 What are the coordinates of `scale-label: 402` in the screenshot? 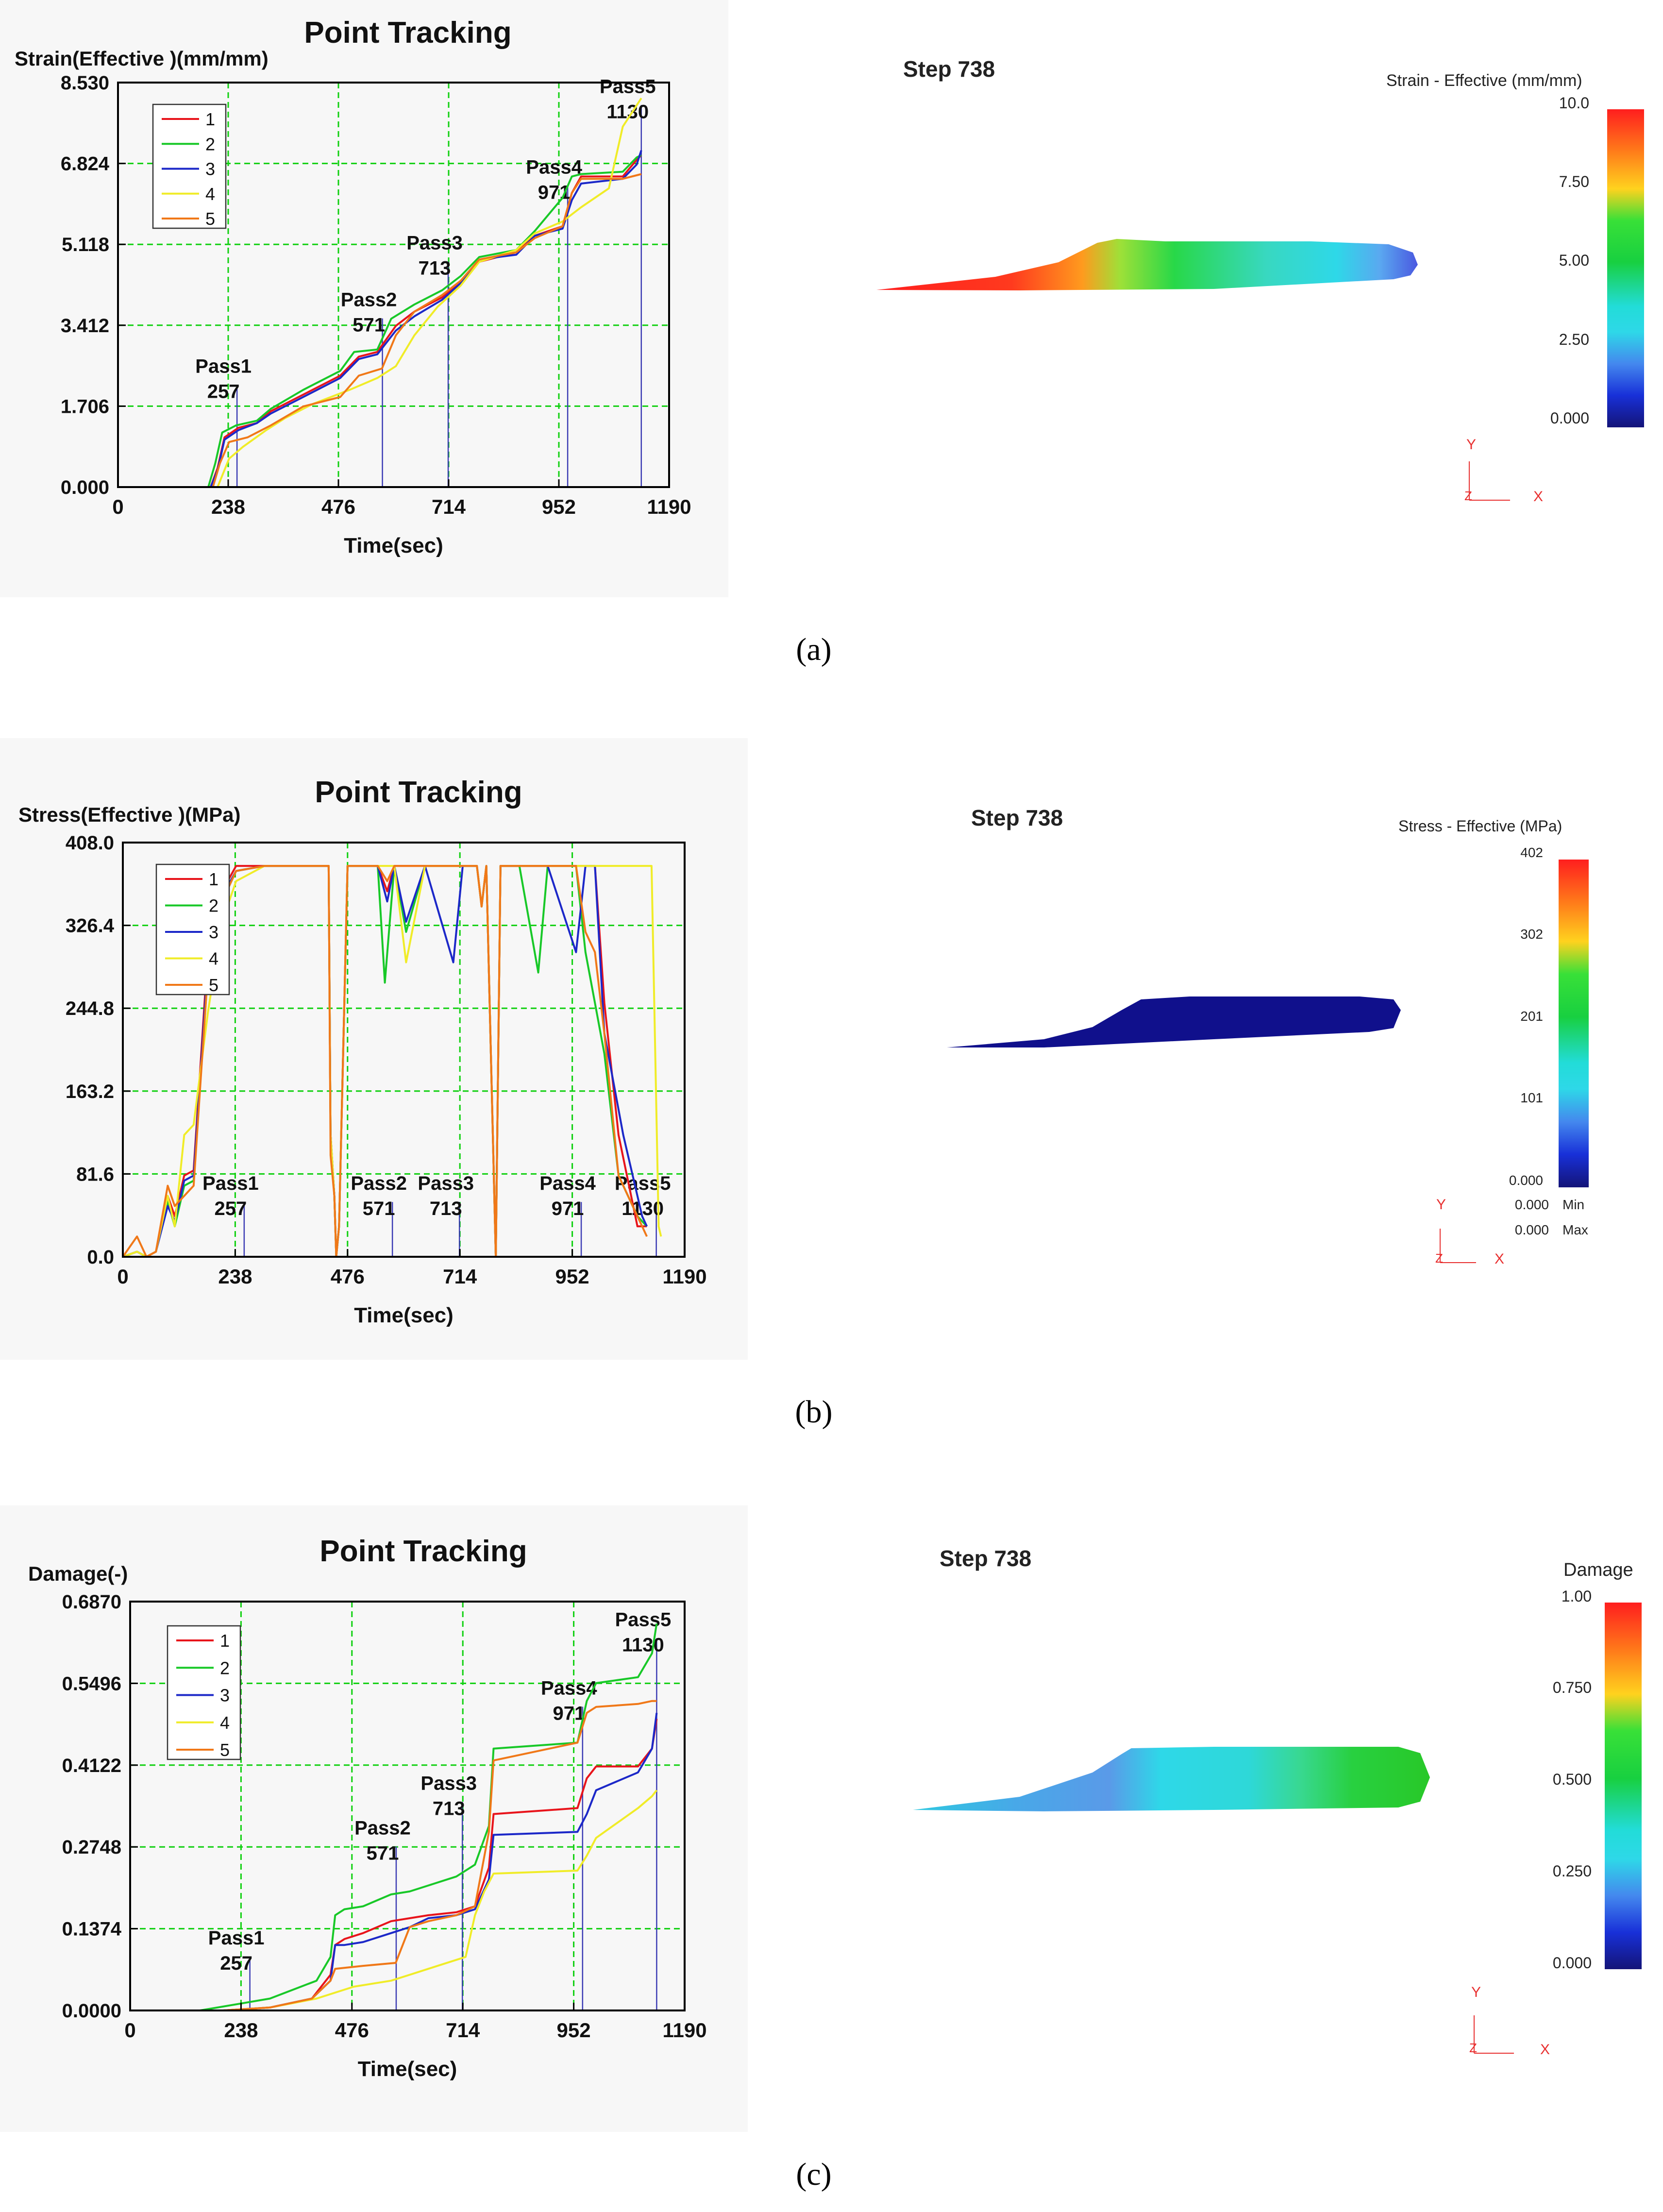 It's located at (1531, 853).